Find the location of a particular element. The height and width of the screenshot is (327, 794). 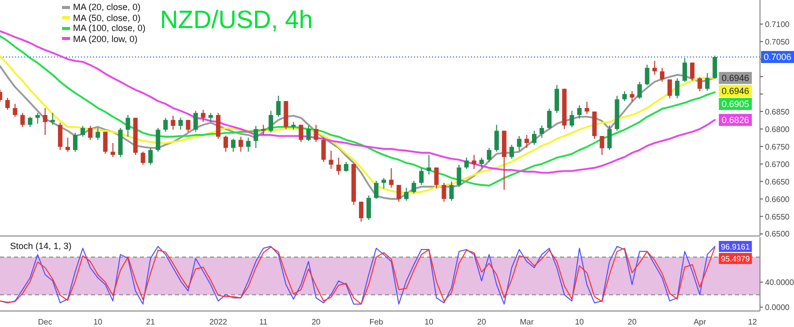

y-tick-label: 40.0000 is located at coordinates (779, 282).